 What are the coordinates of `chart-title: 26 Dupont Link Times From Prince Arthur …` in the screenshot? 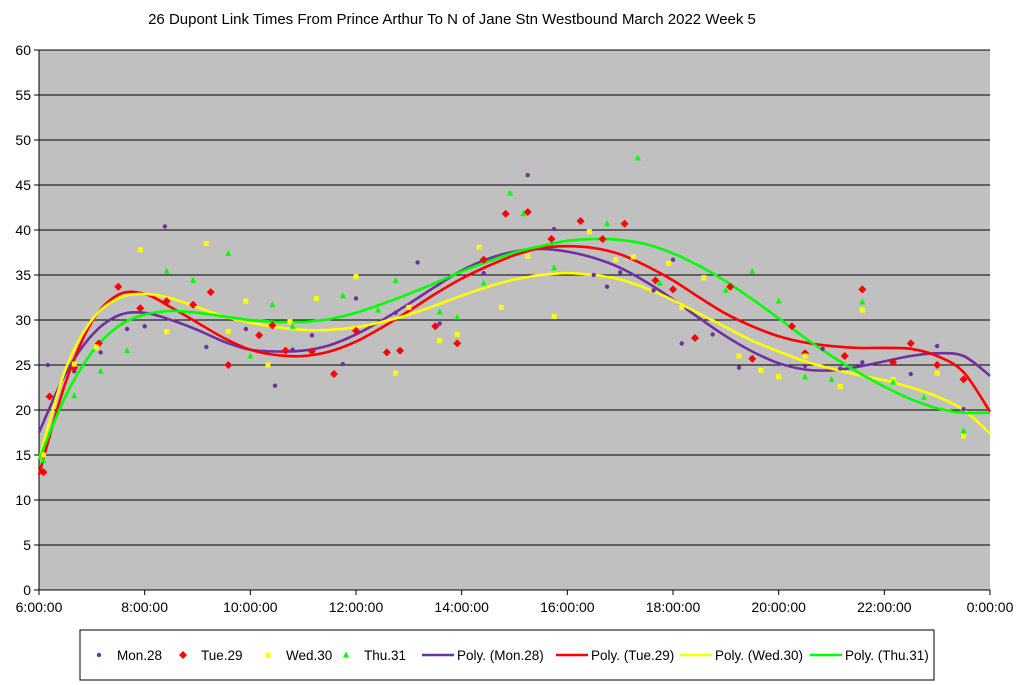 It's located at (452, 19).